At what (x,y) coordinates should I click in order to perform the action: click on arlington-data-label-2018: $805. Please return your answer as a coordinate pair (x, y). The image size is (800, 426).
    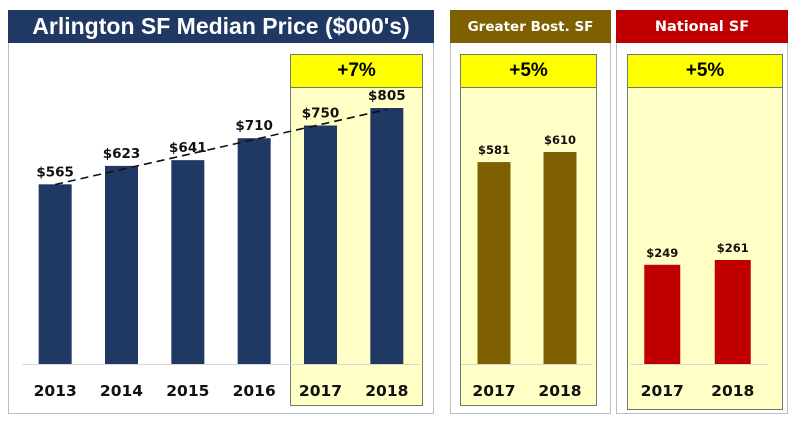
    Looking at the image, I should click on (387, 96).